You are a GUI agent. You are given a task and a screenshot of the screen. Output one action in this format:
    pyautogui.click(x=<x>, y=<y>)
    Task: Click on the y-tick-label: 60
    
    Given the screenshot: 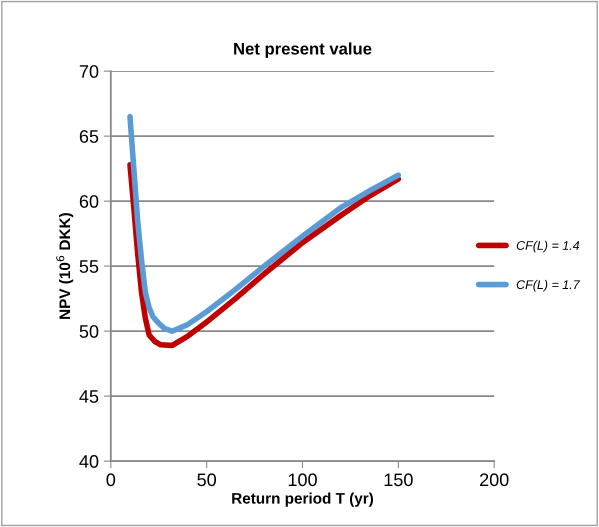 What is the action you would take?
    pyautogui.click(x=89, y=201)
    